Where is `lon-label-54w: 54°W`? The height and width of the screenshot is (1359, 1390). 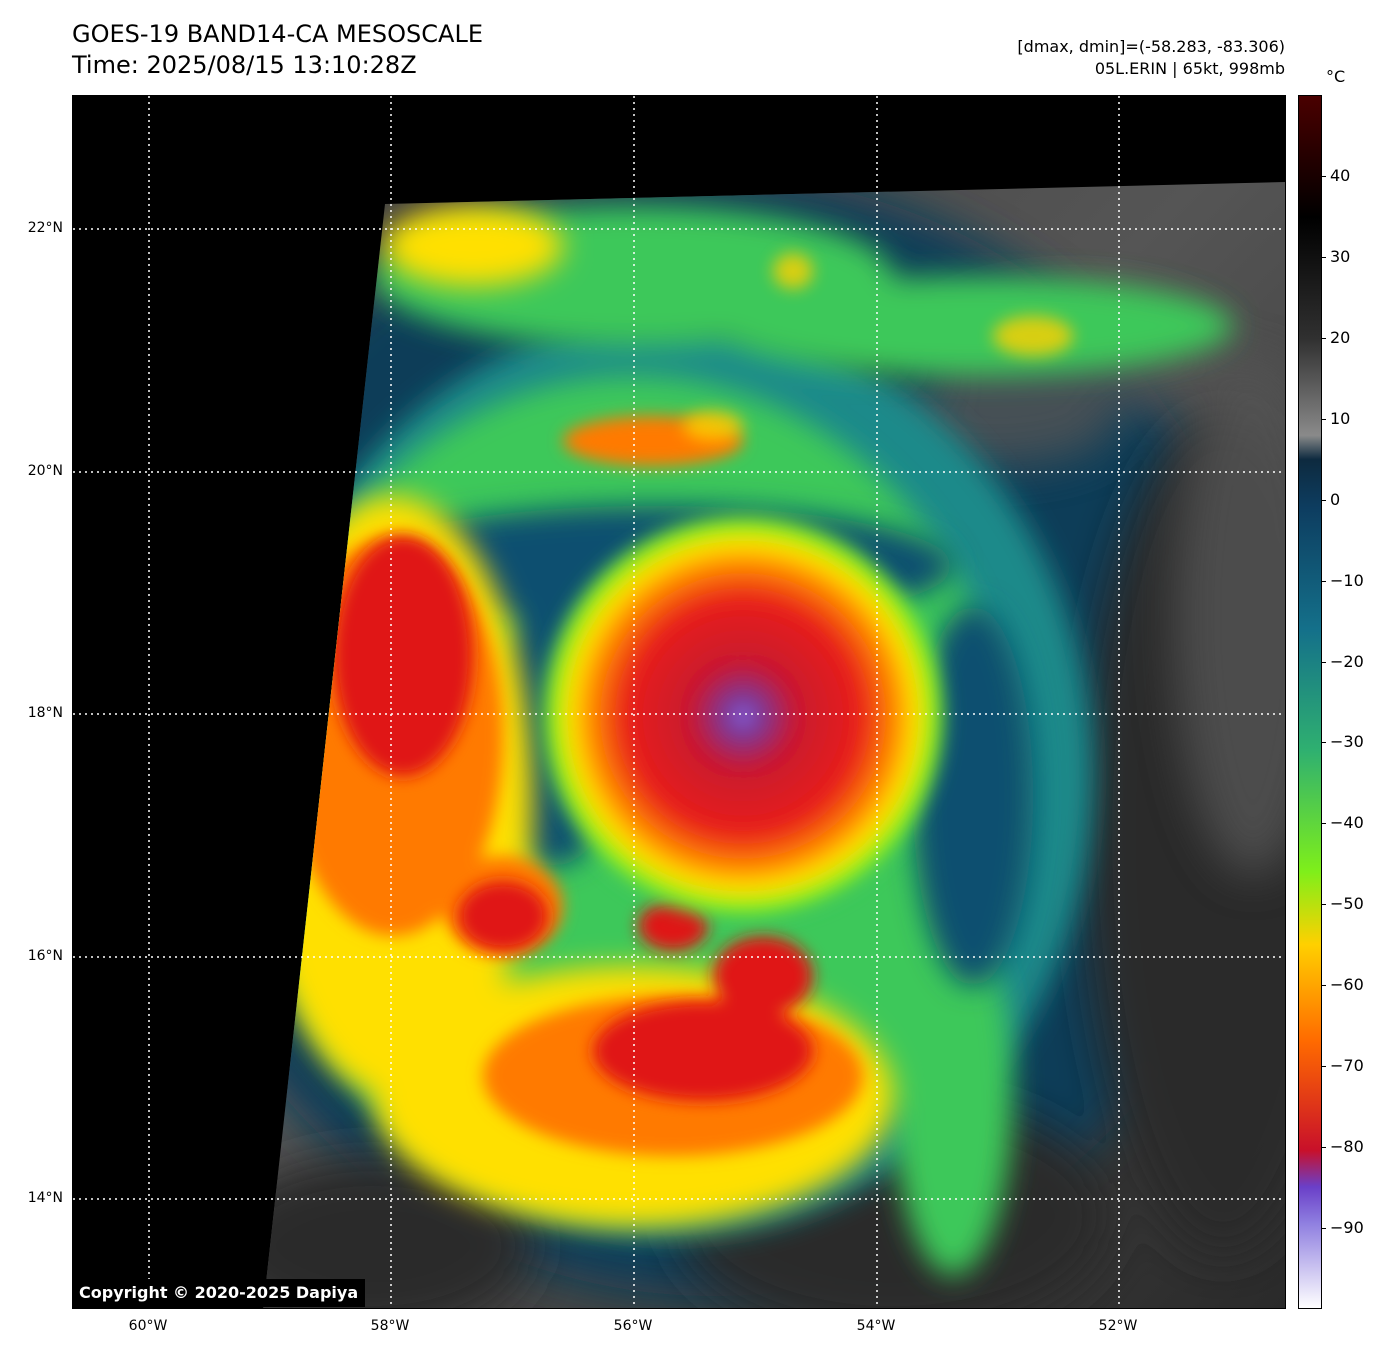
lon-label-54w: 54°W is located at coordinates (876, 1326).